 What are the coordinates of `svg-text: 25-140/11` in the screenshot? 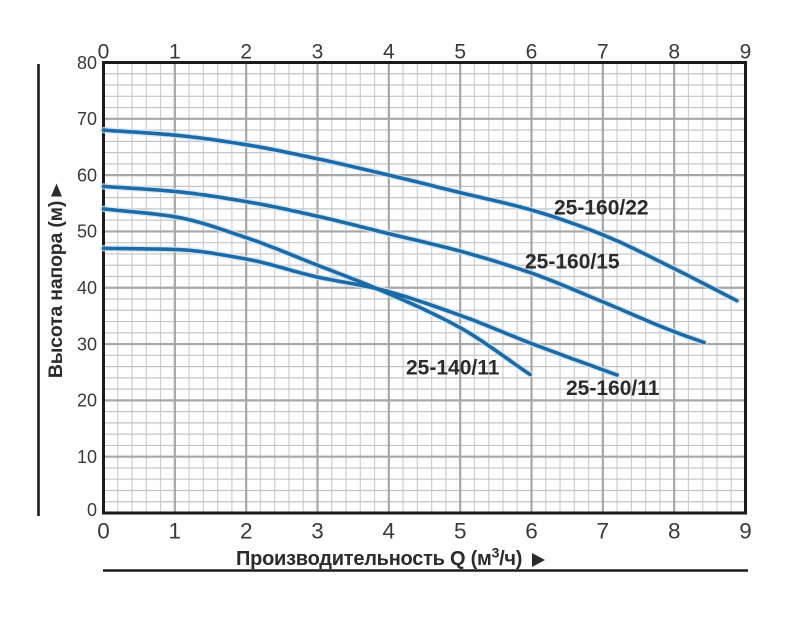 It's located at (453, 368).